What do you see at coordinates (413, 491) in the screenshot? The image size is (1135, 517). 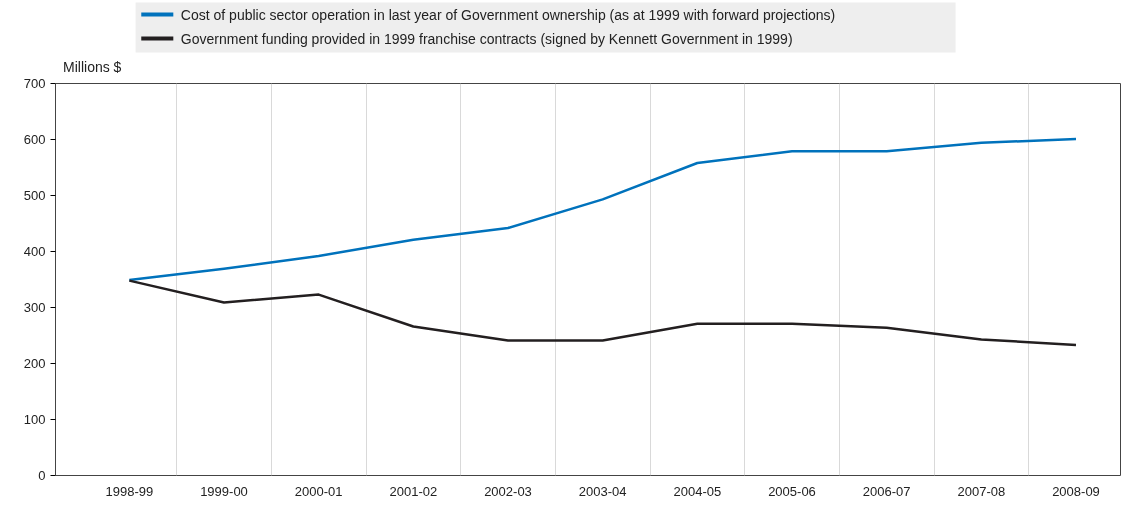 I see `x-tick-label: 2001-02` at bounding box center [413, 491].